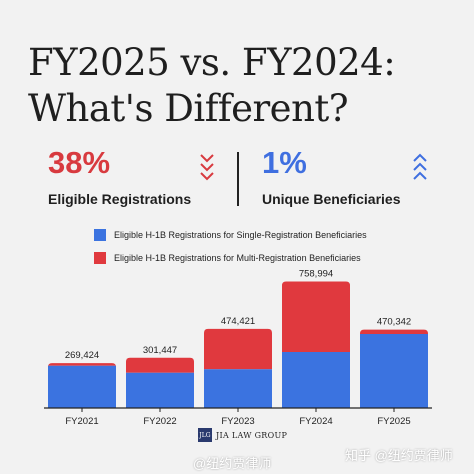 This screenshot has width=474, height=474. What do you see at coordinates (238, 179) in the screenshot?
I see `stats-divider` at bounding box center [238, 179].